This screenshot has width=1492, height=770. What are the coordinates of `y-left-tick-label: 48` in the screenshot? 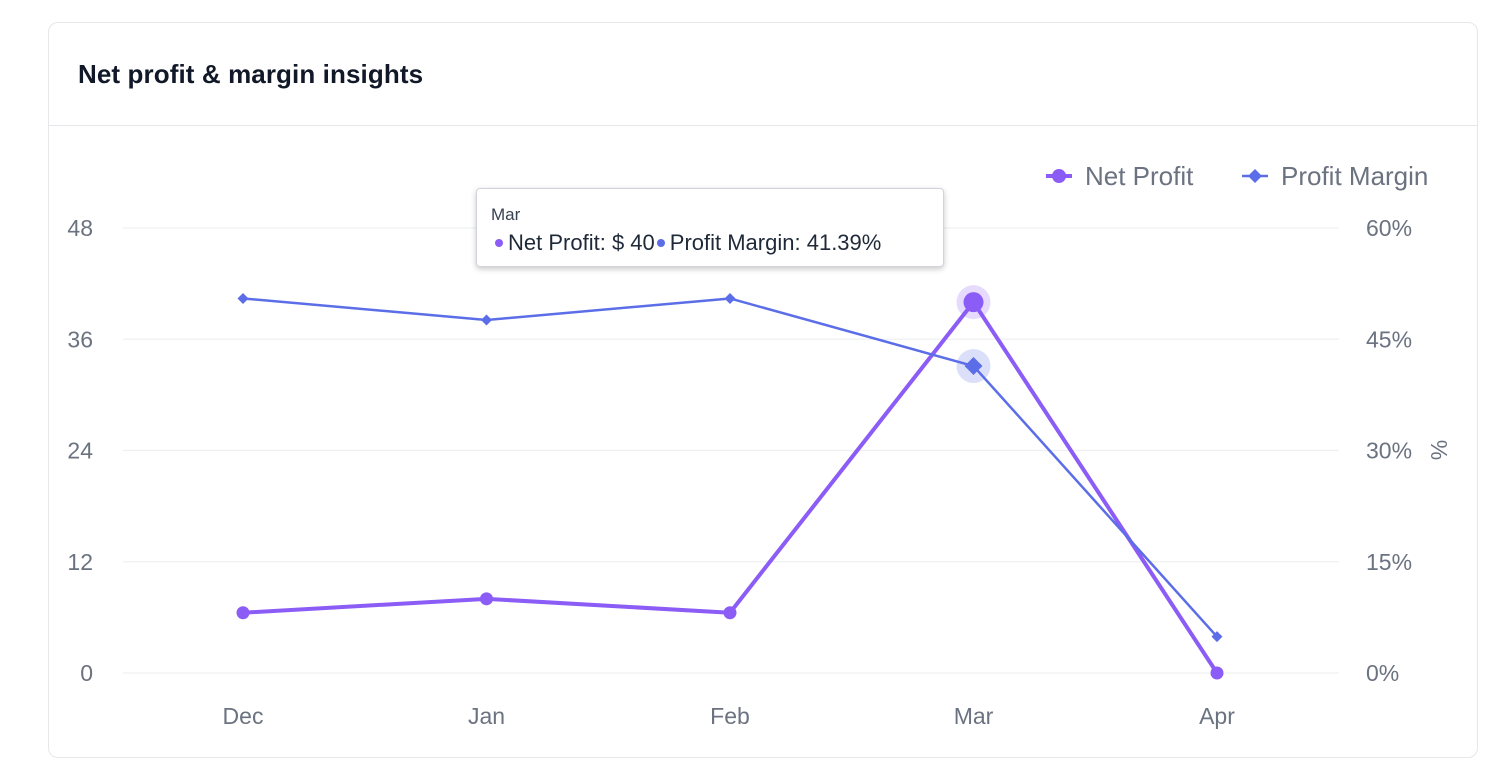 It's located at (80, 228).